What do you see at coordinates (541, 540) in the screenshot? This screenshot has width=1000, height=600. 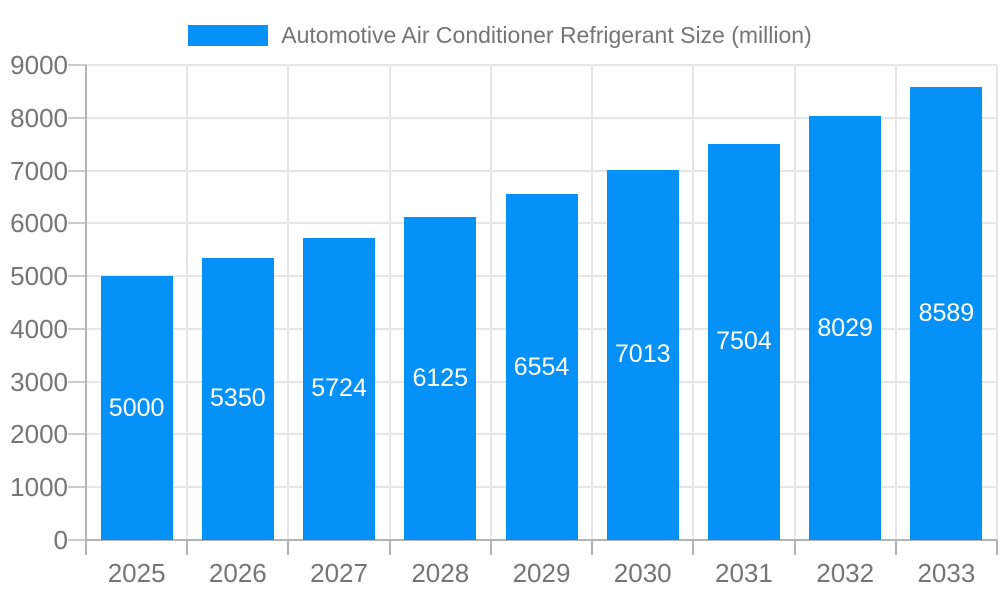 I see `x-axis-line` at bounding box center [541, 540].